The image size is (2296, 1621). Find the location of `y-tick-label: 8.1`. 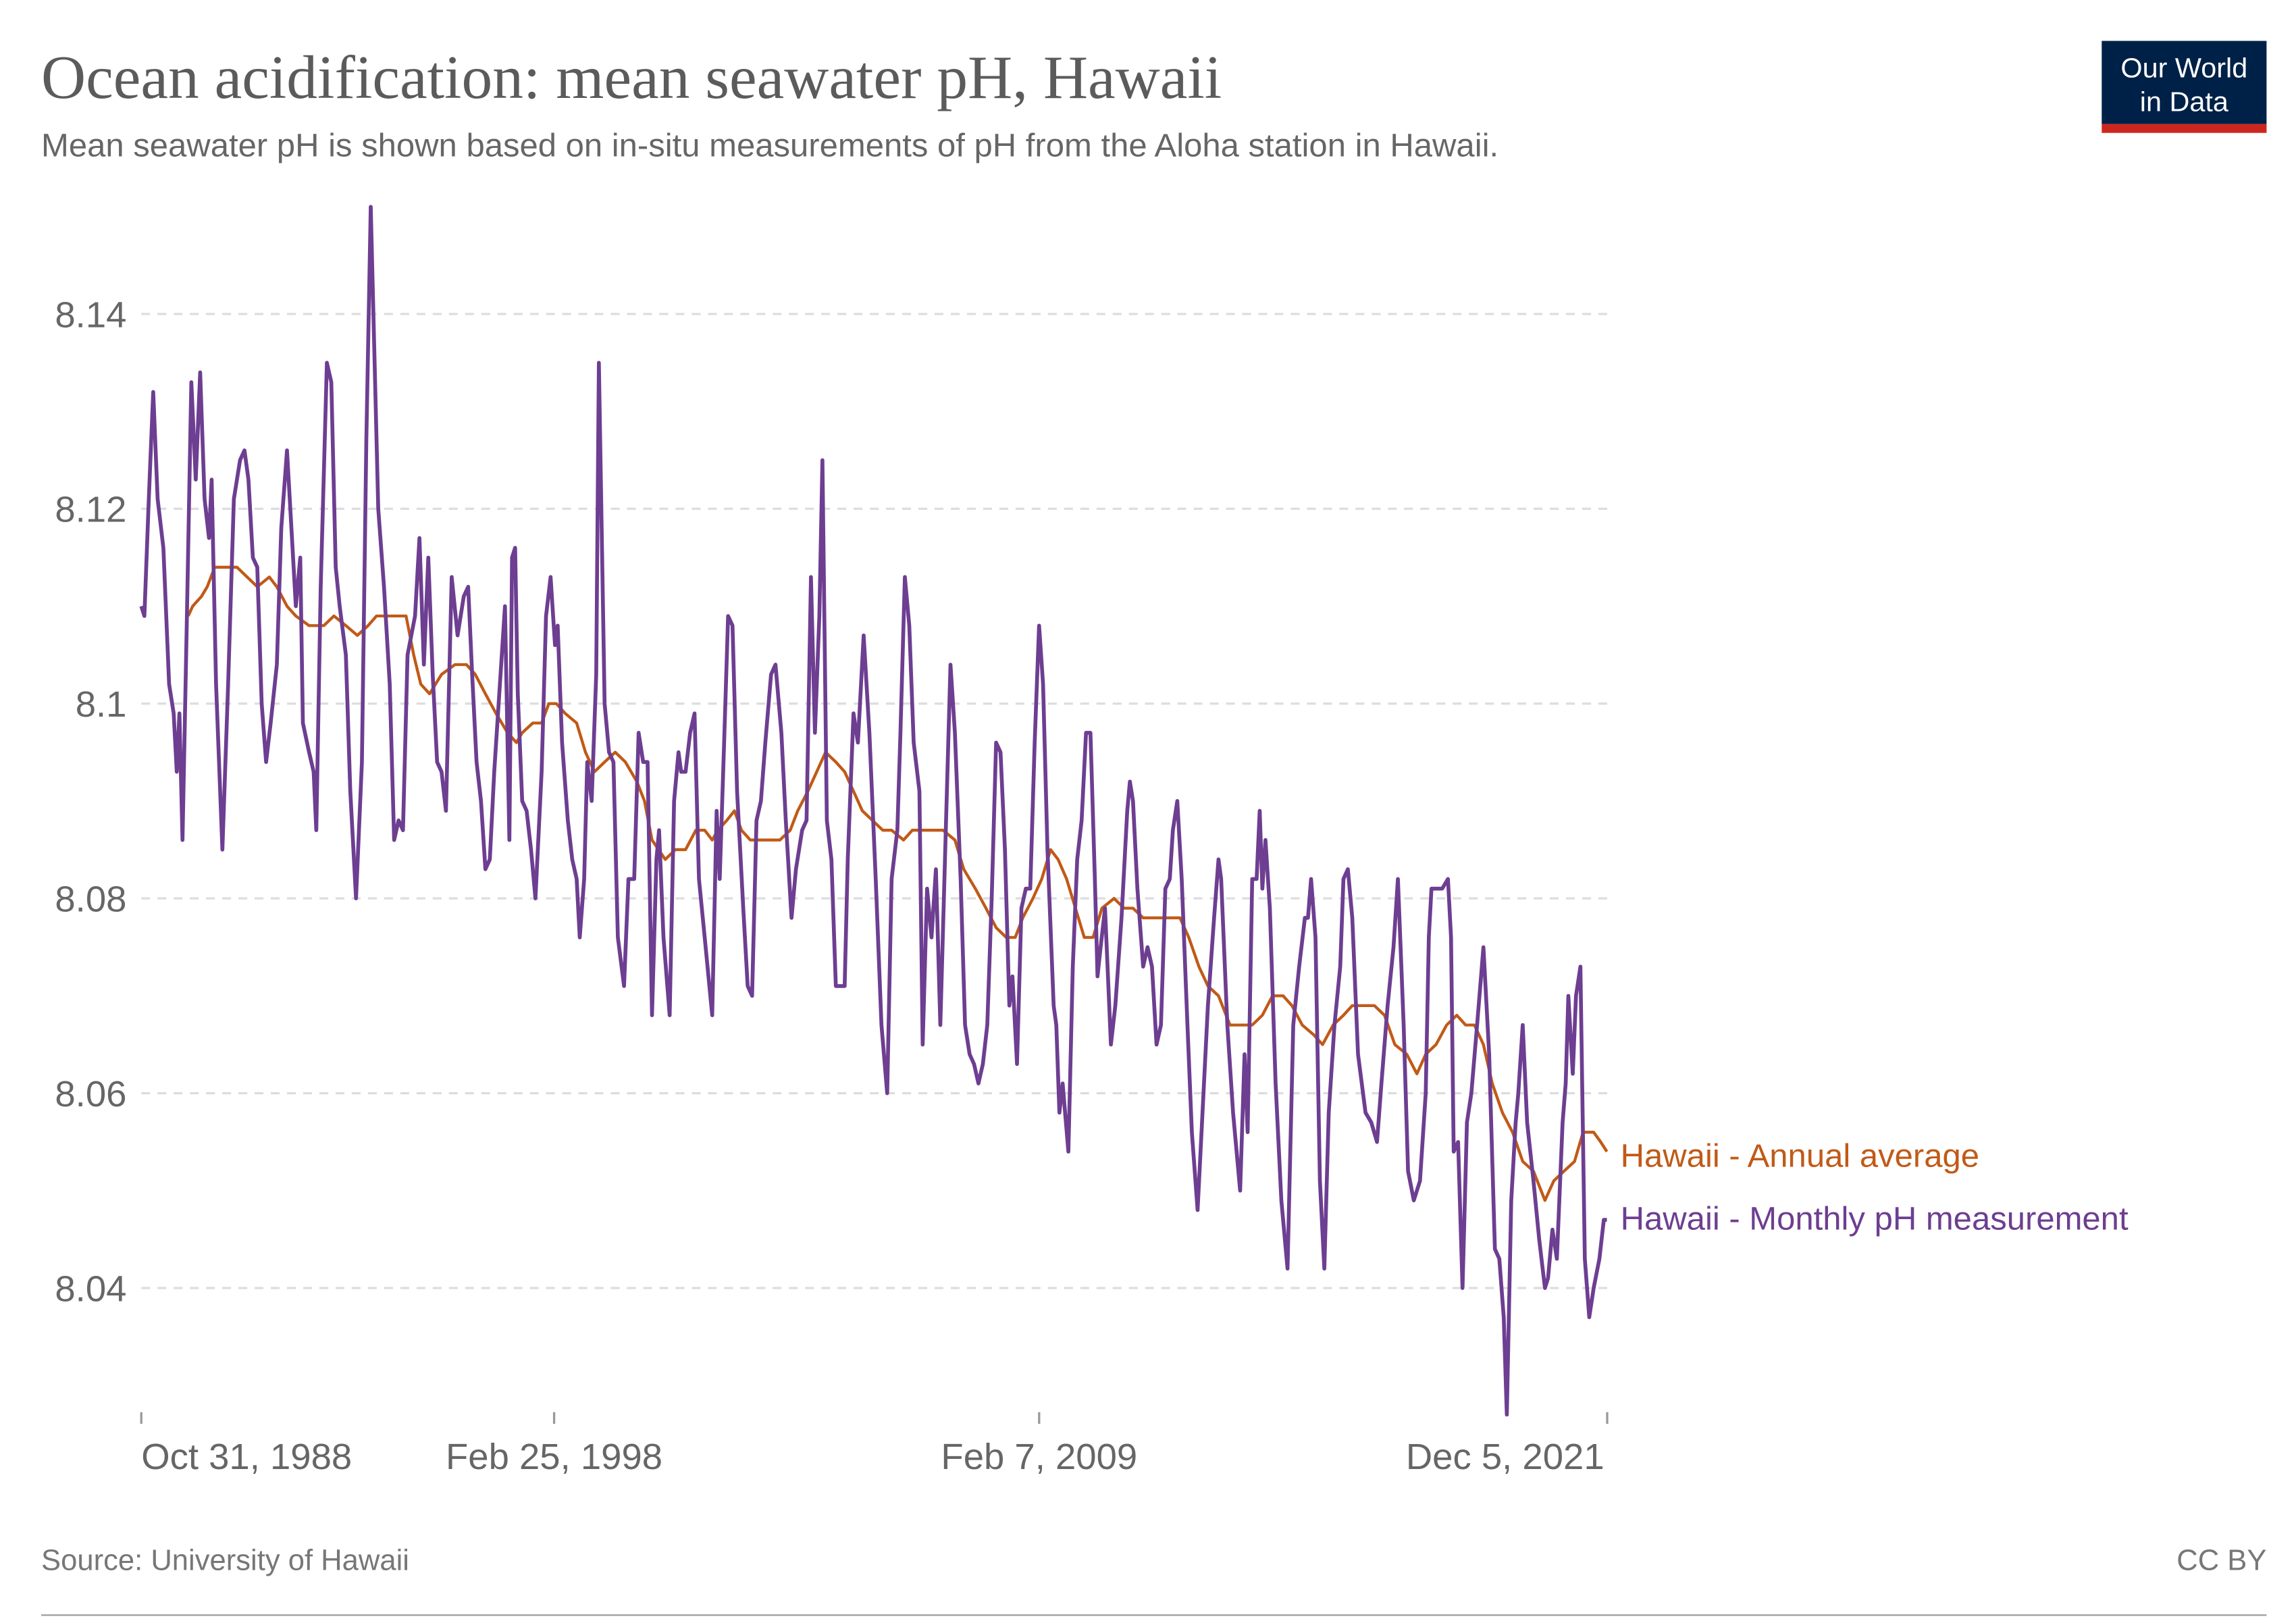

y-tick-label: 8.1 is located at coordinates (101, 704).